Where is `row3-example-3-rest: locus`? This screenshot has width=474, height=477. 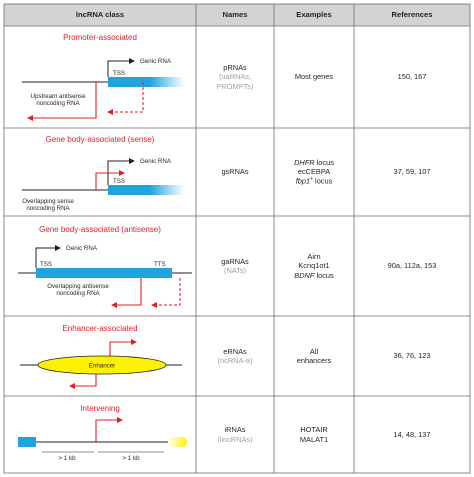
row3-example-3-rest: locus is located at coordinates (324, 275).